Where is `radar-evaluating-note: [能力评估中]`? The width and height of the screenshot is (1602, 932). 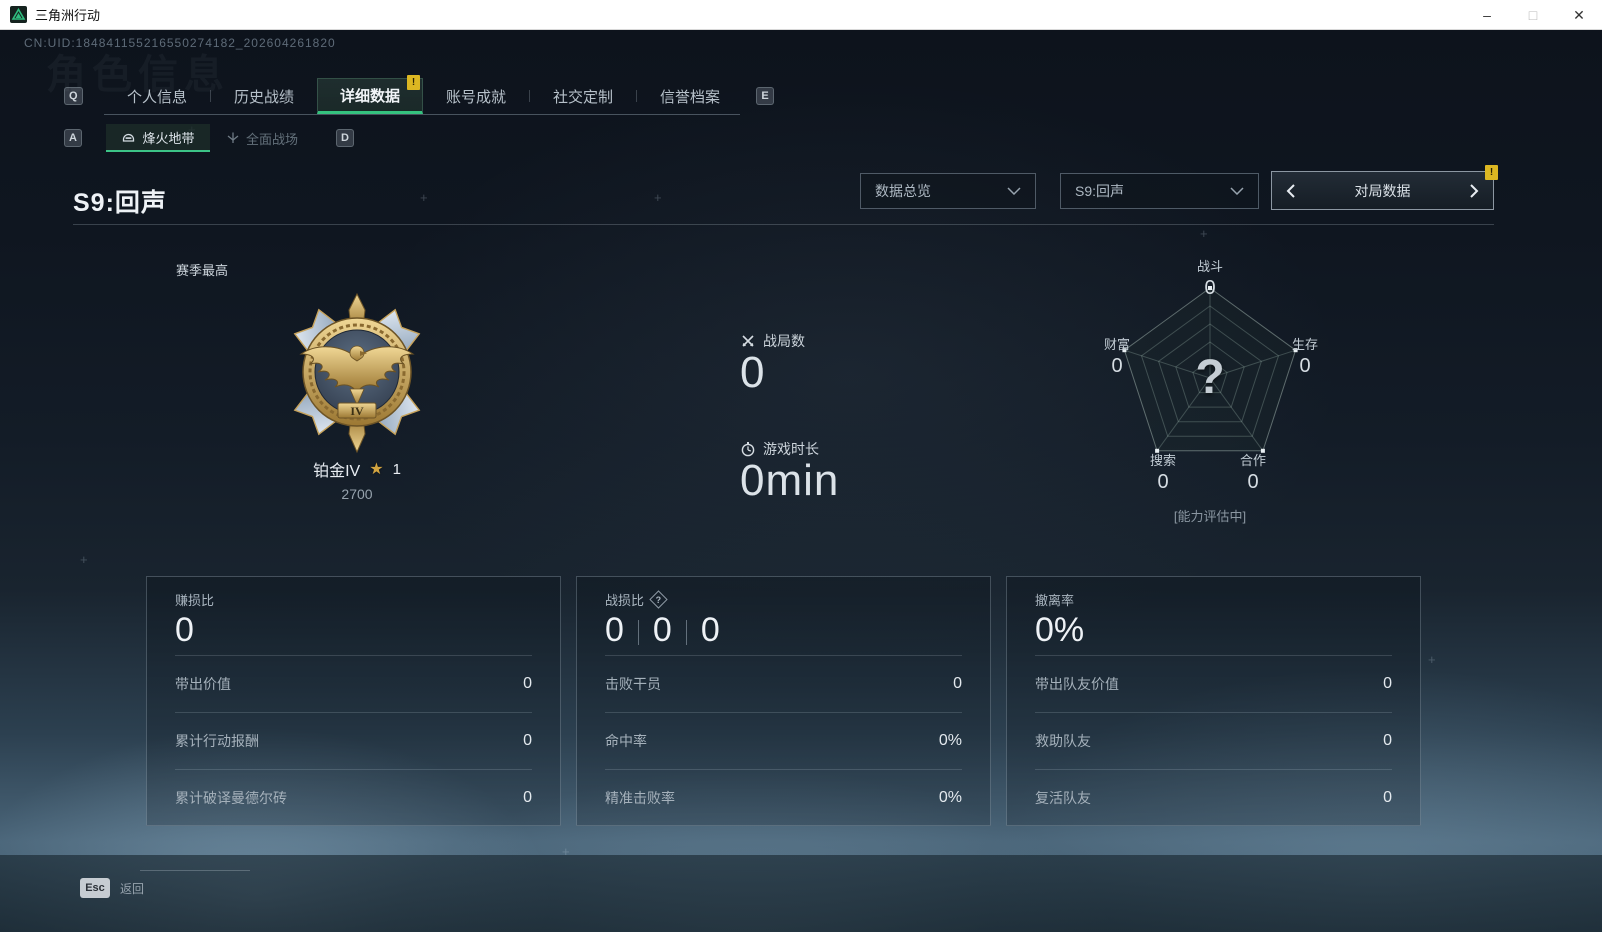
radar-evaluating-note: [能力评估中] is located at coordinates (1210, 516).